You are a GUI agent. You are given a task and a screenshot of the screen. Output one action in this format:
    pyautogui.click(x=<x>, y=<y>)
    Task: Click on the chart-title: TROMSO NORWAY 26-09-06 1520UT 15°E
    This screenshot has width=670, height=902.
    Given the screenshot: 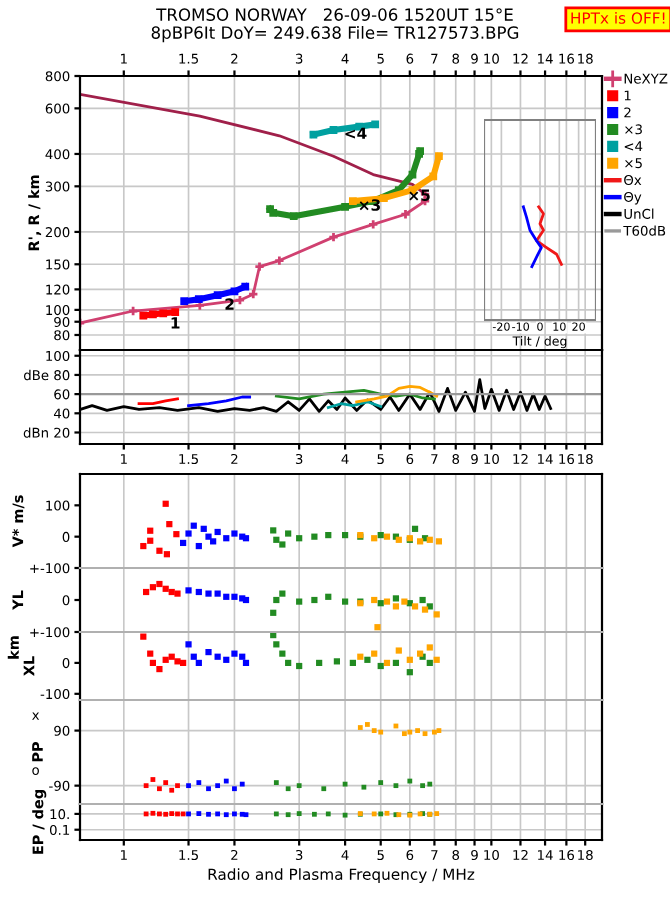 What is the action you would take?
    pyautogui.click(x=334, y=14)
    